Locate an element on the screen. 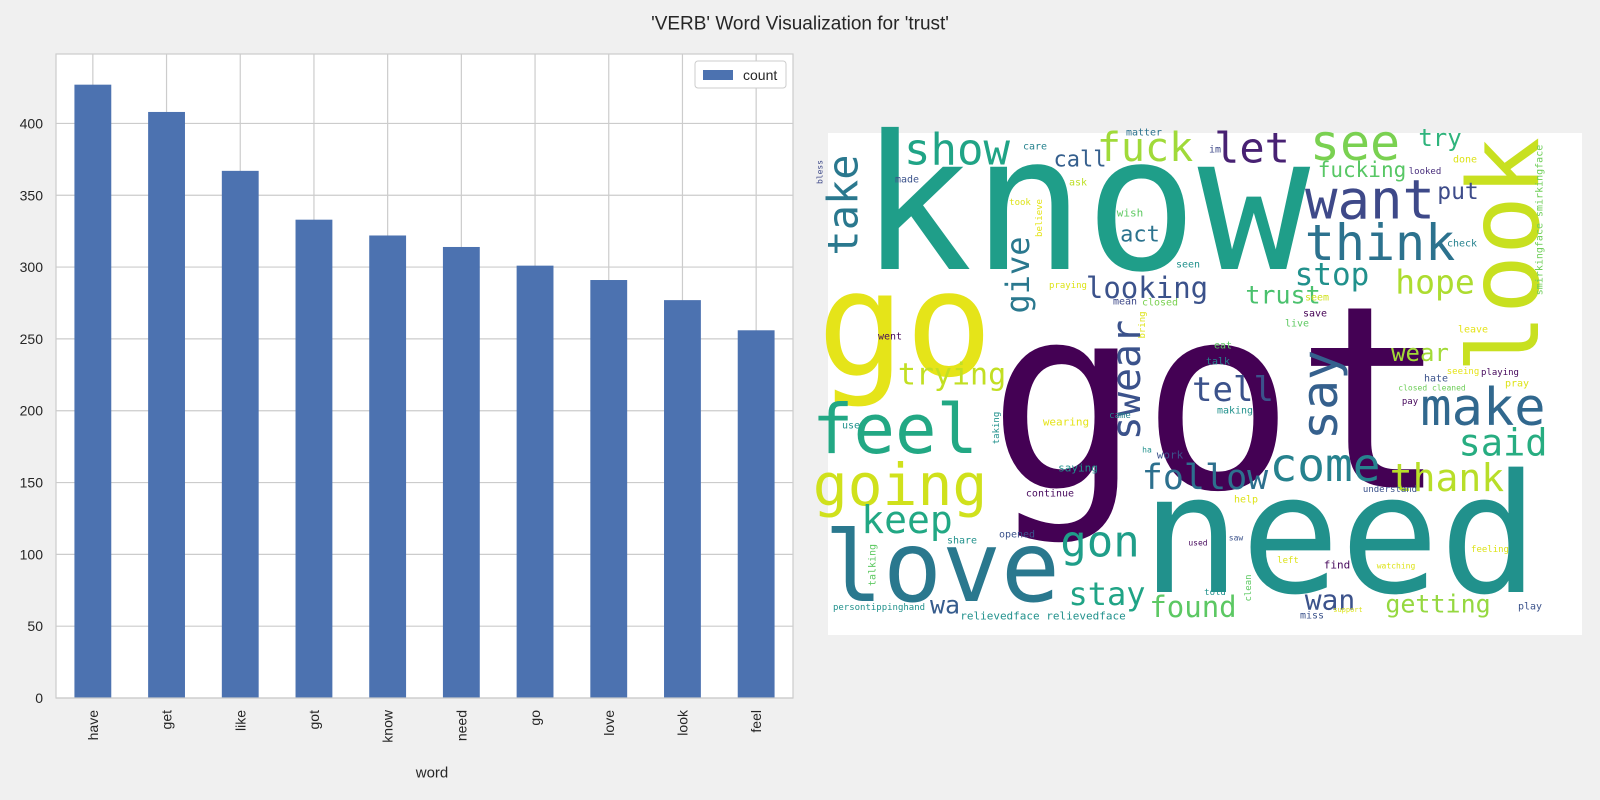 The height and width of the screenshot is (800, 1600). cloud-word: saw is located at coordinates (1236, 538).